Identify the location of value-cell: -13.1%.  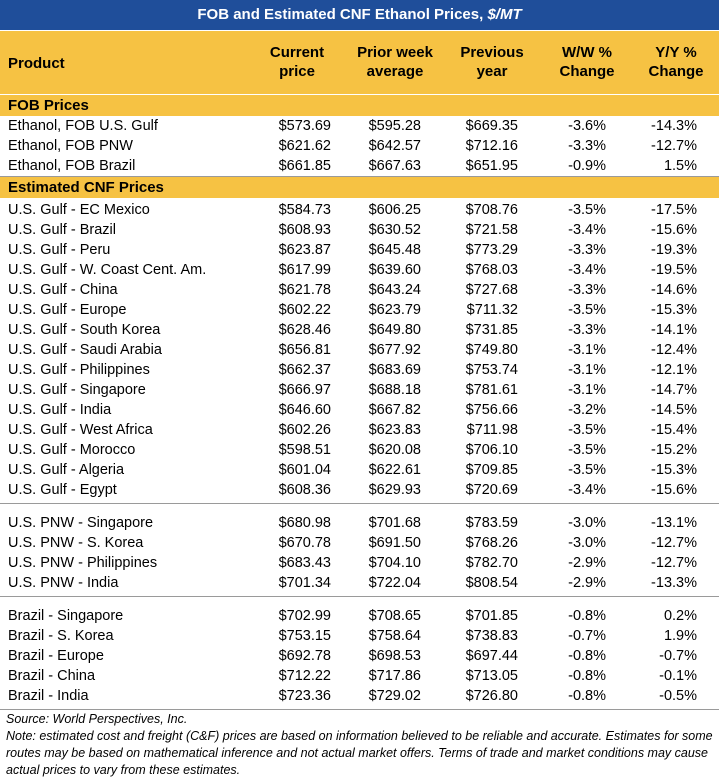
(674, 523).